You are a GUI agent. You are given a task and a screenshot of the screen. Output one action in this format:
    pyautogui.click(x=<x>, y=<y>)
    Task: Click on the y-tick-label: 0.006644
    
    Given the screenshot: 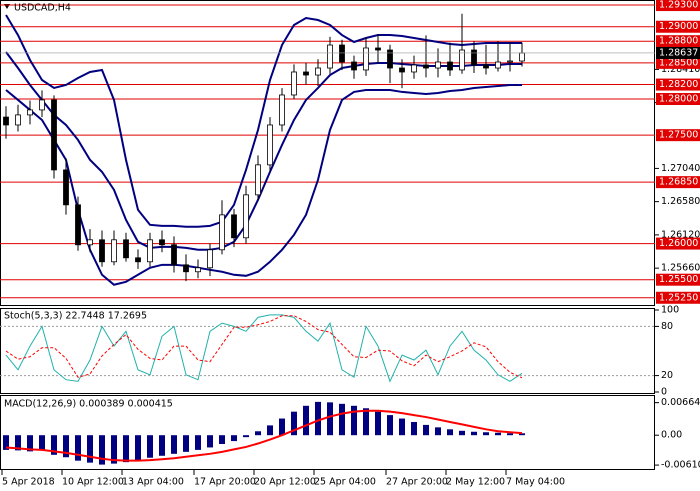 What is the action you would take?
    pyautogui.click(x=680, y=402)
    